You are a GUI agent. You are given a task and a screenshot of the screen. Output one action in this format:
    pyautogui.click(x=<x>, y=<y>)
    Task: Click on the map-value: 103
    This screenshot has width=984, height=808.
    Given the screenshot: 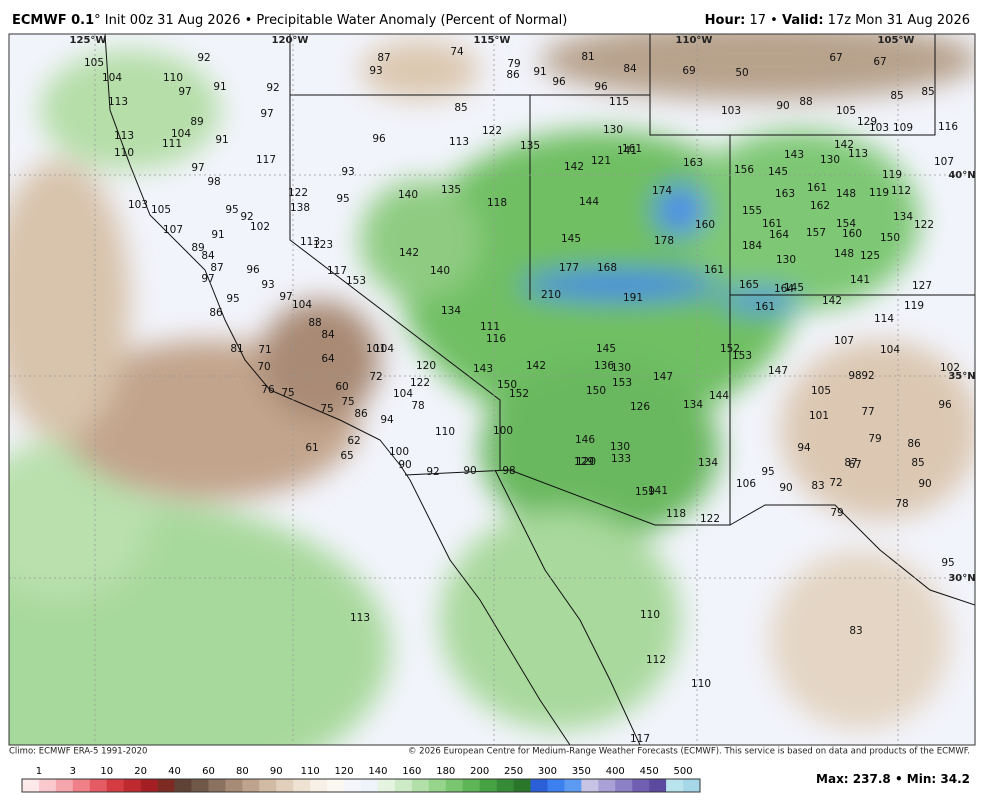 What is the action you would take?
    pyautogui.click(x=731, y=111)
    